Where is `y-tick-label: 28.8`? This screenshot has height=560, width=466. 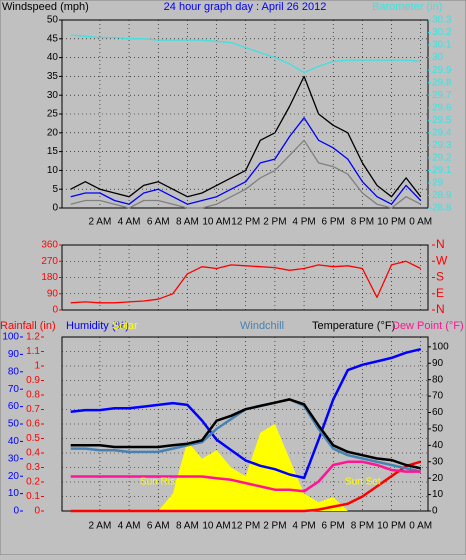 y-tick-label: 28.8 is located at coordinates (442, 208).